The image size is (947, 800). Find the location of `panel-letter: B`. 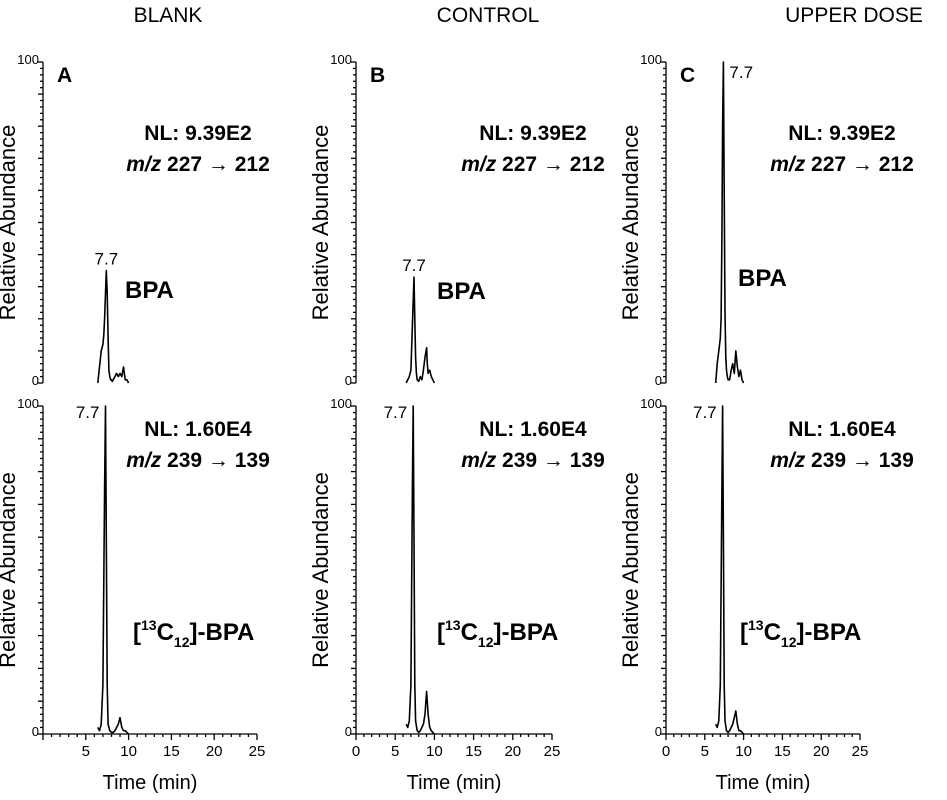

panel-letter: B is located at coordinates (377, 75).